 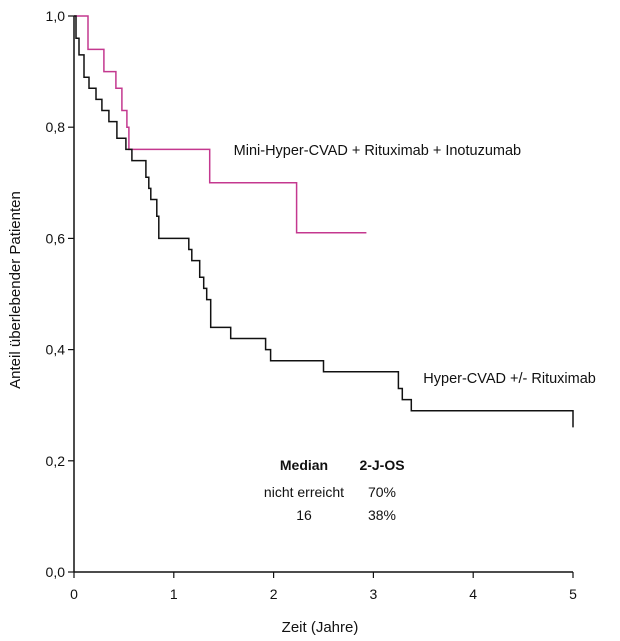 I want to click on x-tick-label: 2, so click(x=274, y=594).